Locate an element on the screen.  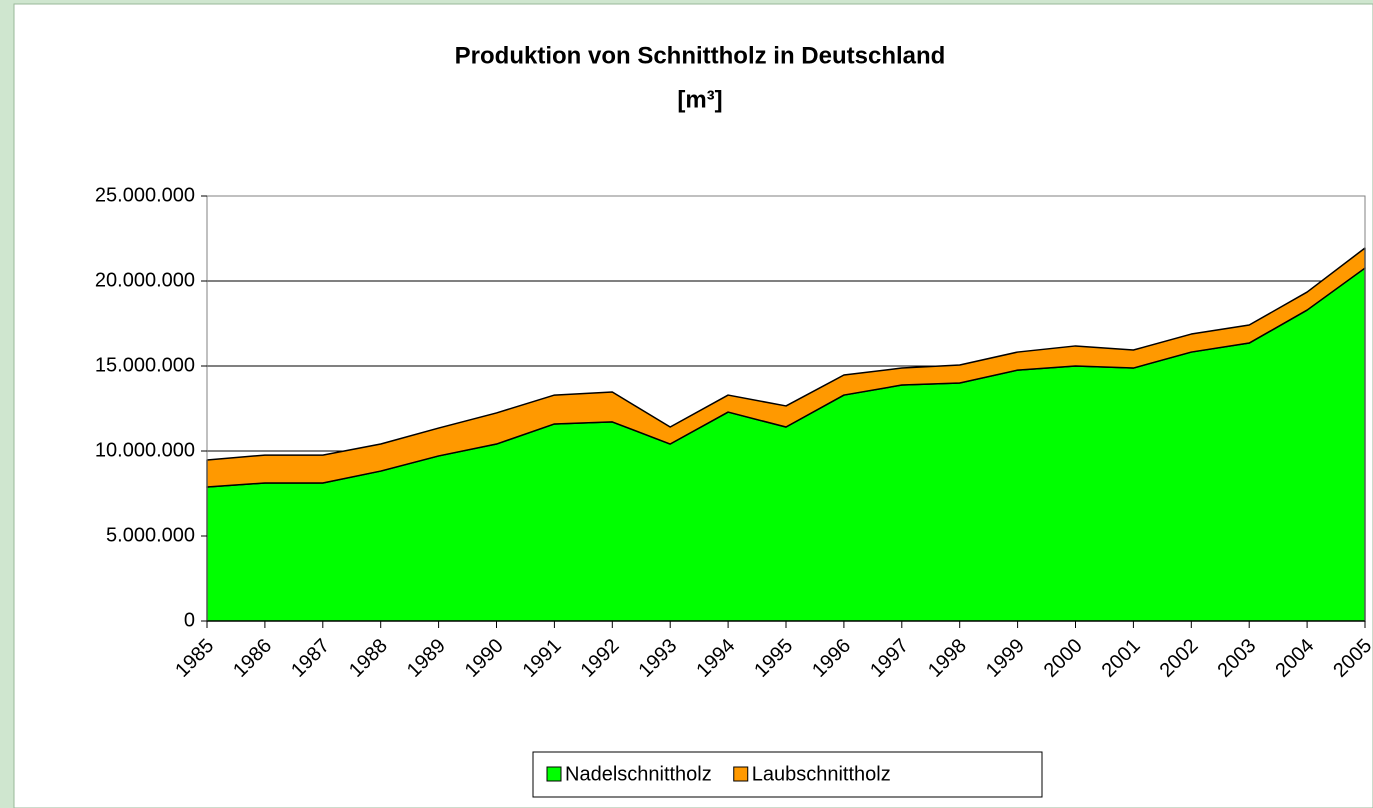
chart-subtitle: [m³] is located at coordinates (699, 99).